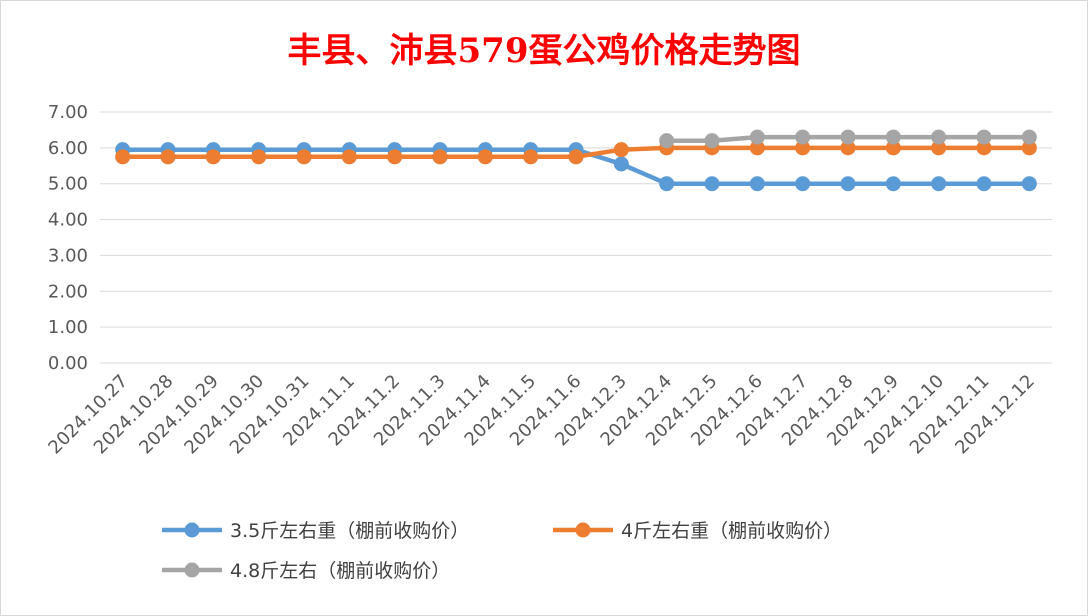 This screenshot has width=1088, height=616. Describe the element at coordinates (340, 571) in the screenshot. I see `legend-label-3: 4.8斤左右（棚前收购价）` at that location.